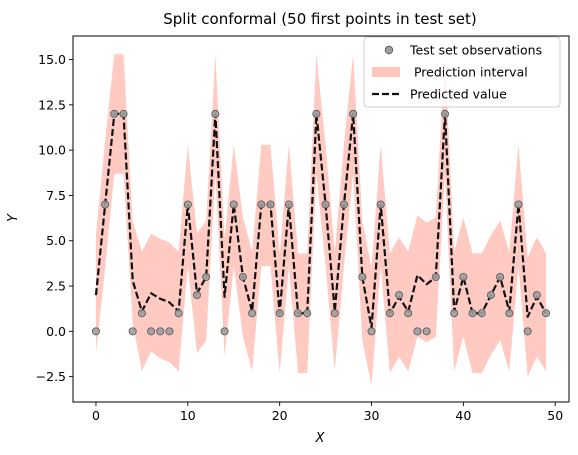 This screenshot has width=578, height=455. What do you see at coordinates (96, 415) in the screenshot?
I see `x-tick-label: 0` at bounding box center [96, 415].